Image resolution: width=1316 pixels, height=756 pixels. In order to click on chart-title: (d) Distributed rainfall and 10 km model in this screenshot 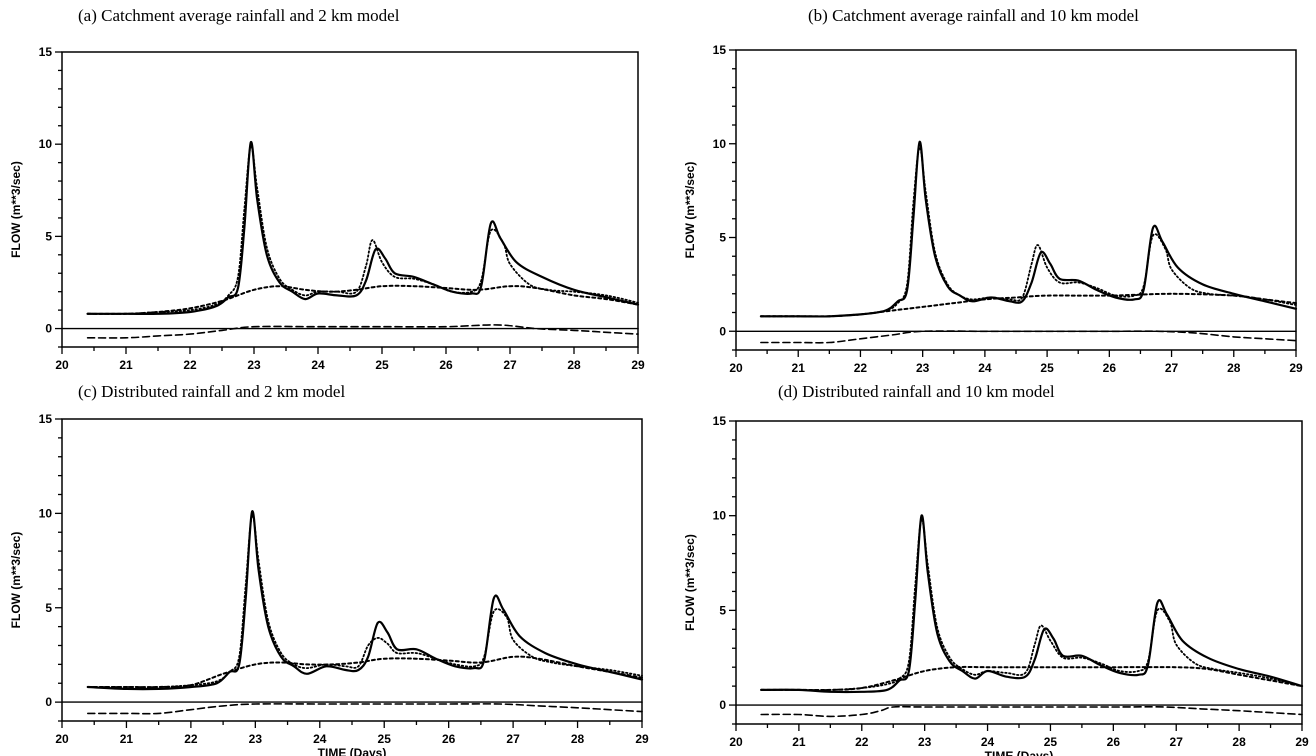, I will do `click(916, 391)`.